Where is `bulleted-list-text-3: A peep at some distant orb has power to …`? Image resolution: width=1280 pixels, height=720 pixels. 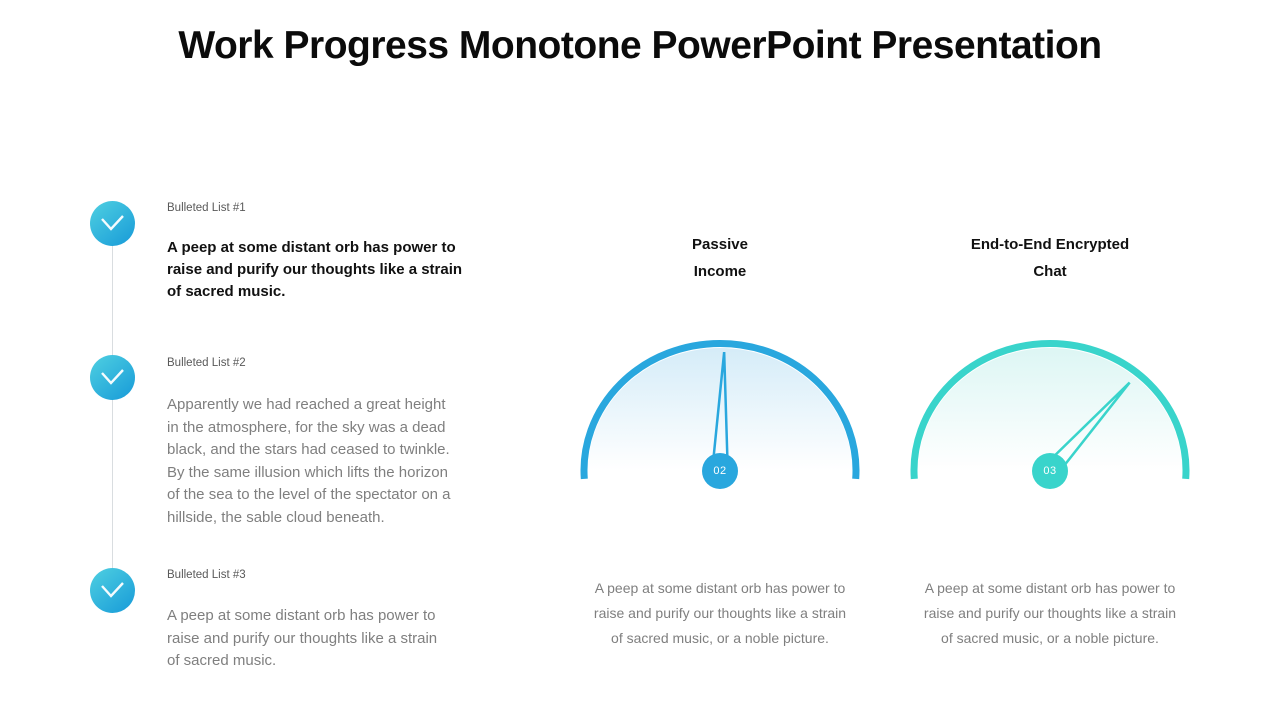
bulleted-list-text-3: A peep at some distant orb has power to … is located at coordinates (302, 639).